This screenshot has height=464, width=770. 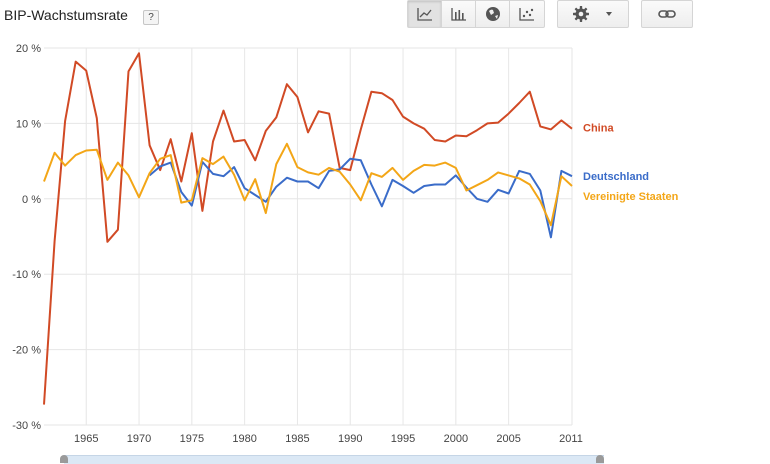 I want to click on line-chart-icon, so click(x=424, y=14).